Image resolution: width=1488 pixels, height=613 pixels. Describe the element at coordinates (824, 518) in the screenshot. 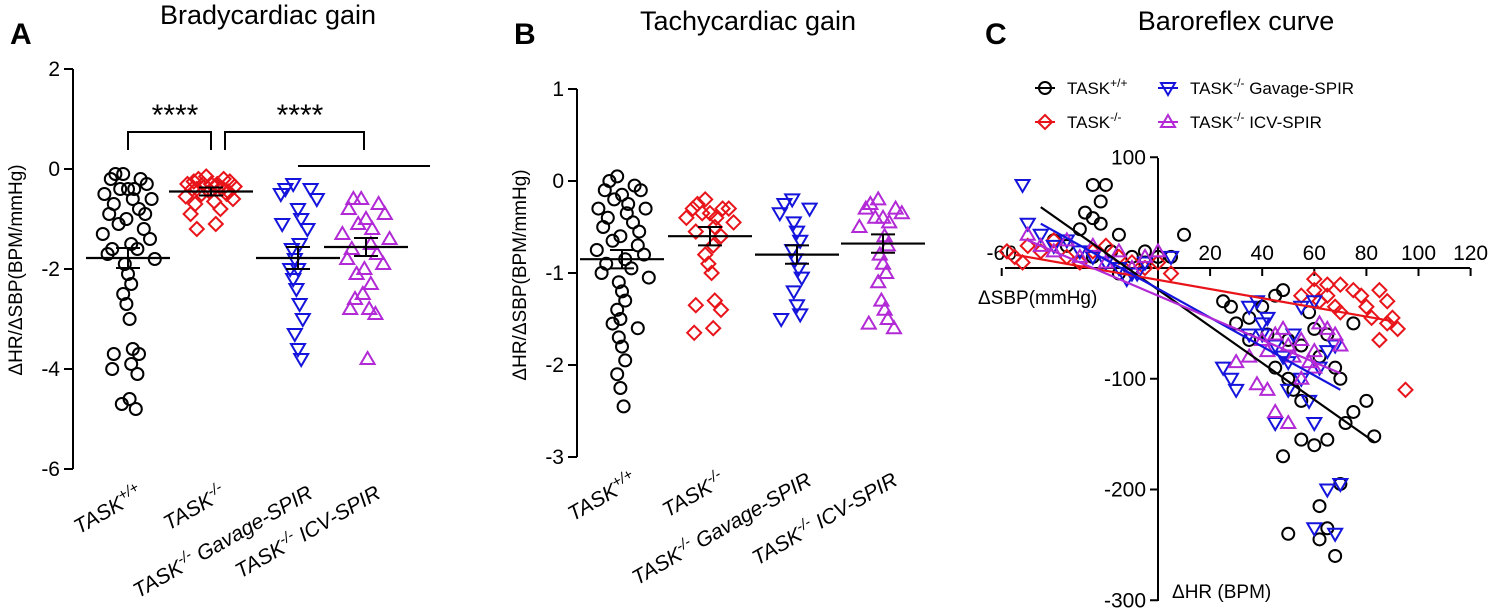

I see `category-label: TASK-/- ICV-SPIR` at that location.